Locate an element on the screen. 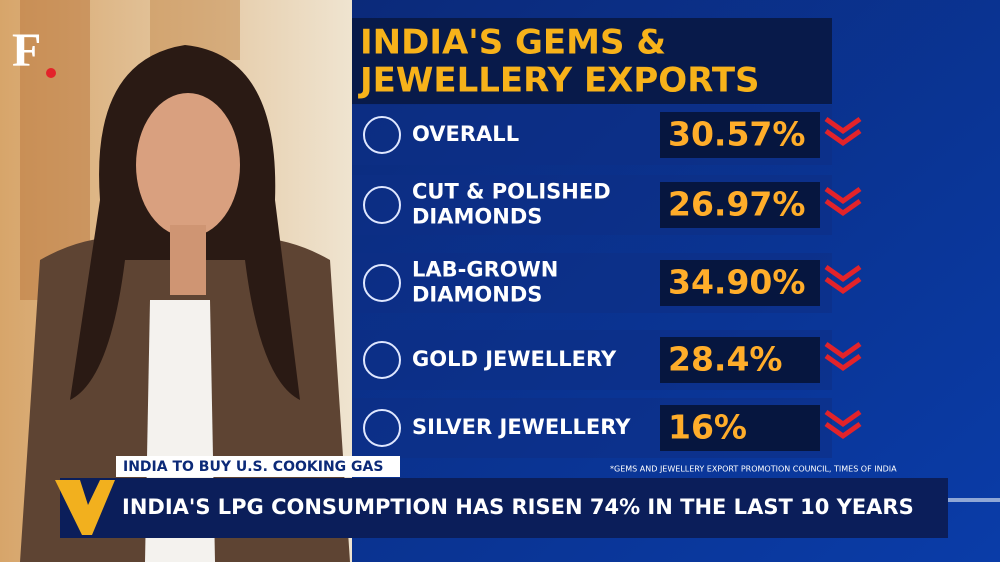 This screenshot has width=1000, height=562. channel-logo is located at coordinates (85, 507).